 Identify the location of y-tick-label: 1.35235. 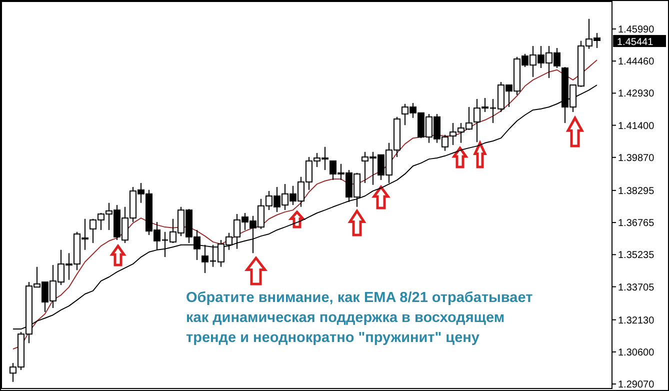
(636, 256).